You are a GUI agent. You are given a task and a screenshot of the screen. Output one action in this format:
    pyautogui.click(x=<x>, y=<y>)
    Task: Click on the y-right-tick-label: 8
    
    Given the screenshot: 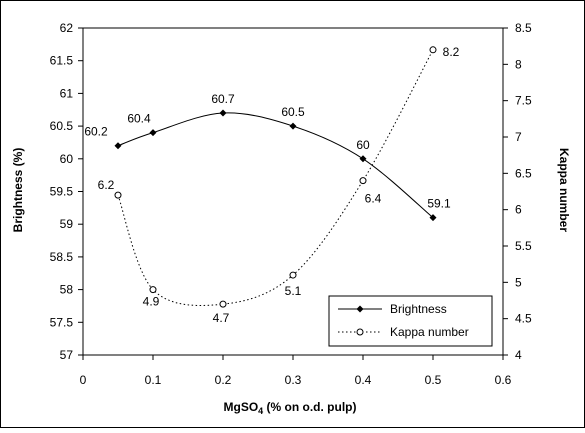 What is the action you would take?
    pyautogui.click(x=518, y=64)
    